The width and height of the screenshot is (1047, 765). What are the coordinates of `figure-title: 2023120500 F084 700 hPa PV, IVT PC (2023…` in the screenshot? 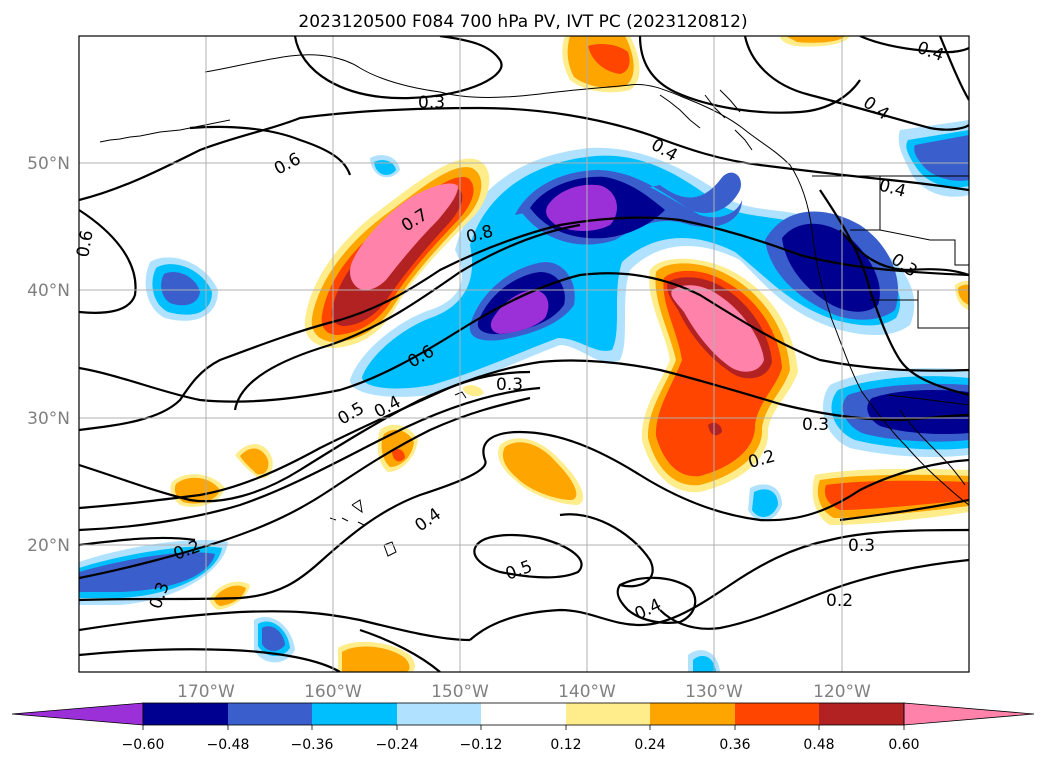 It's located at (522, 22).